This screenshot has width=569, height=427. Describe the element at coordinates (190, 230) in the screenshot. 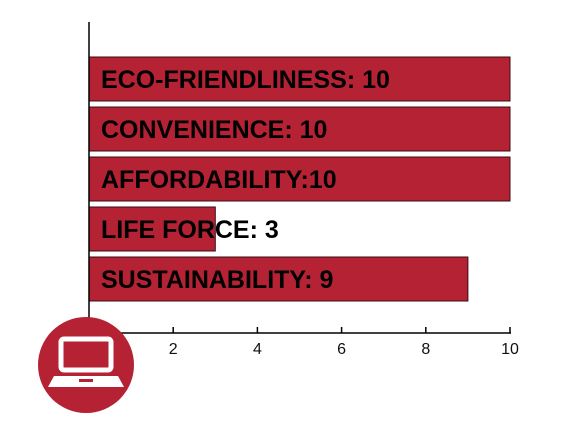

I see `bar-label: LIFE FORCE: 3` at that location.